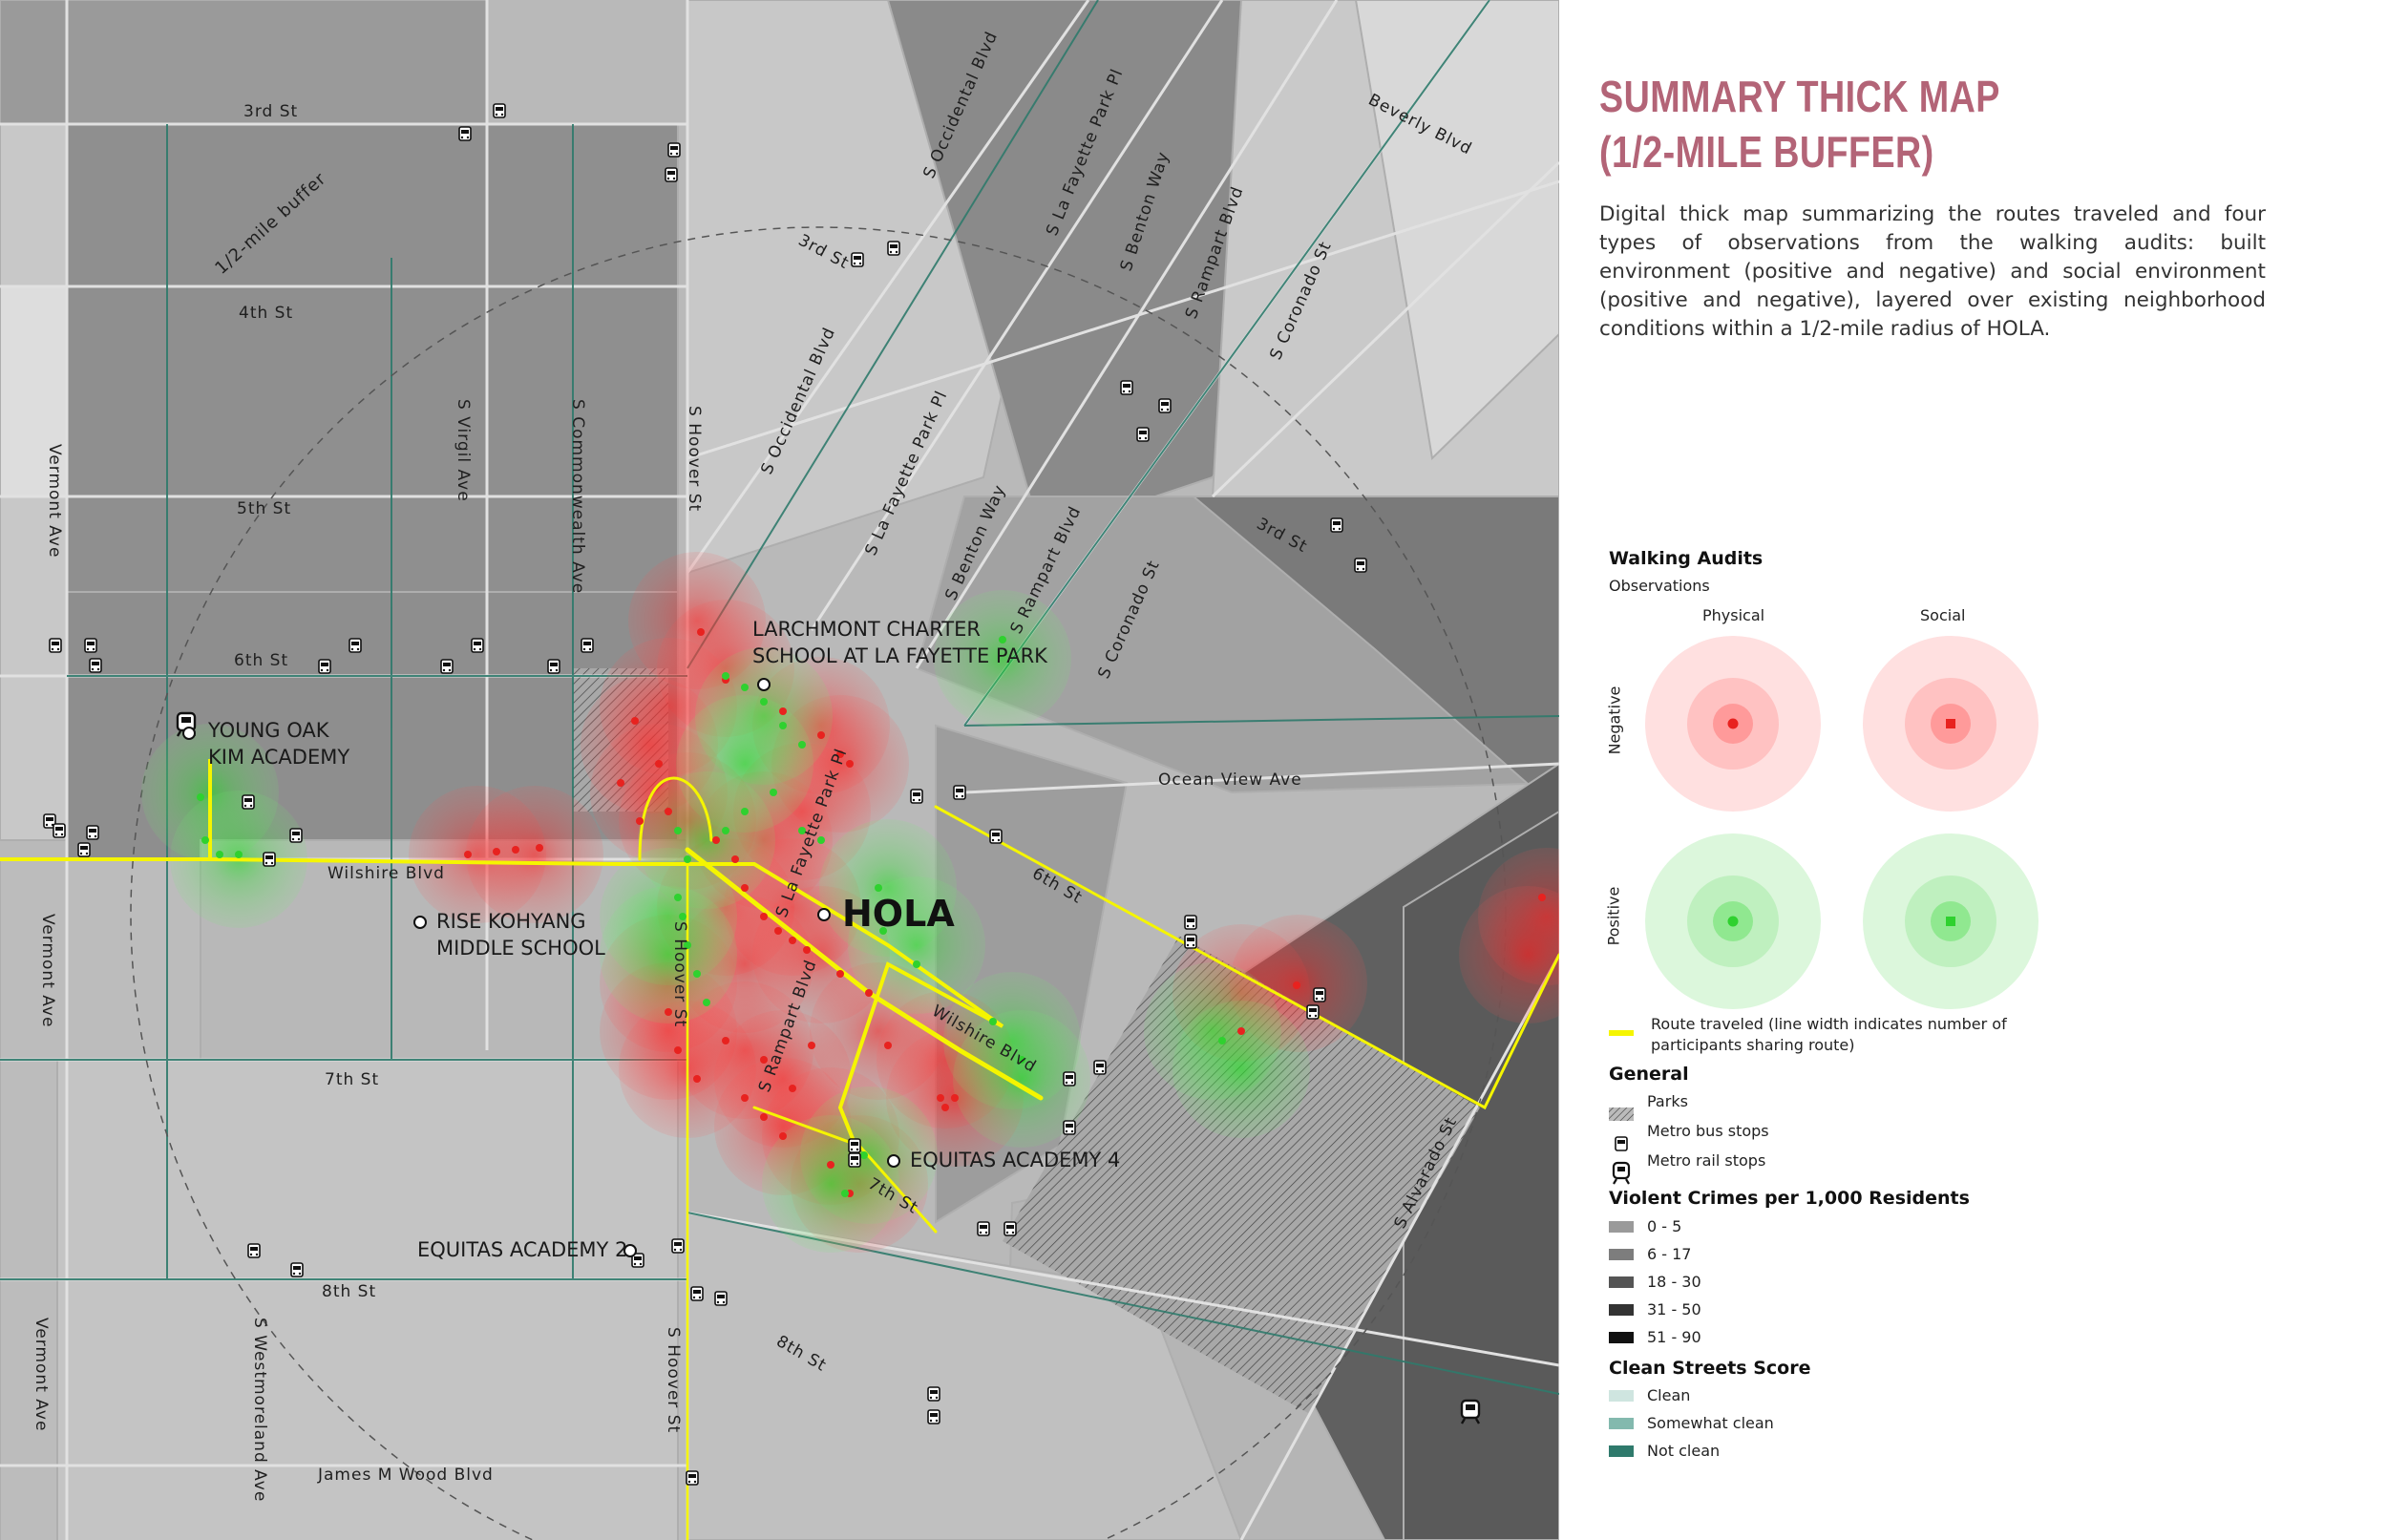  Describe the element at coordinates (1621, 1114) in the screenshot. I see `hatch-icon` at that location.